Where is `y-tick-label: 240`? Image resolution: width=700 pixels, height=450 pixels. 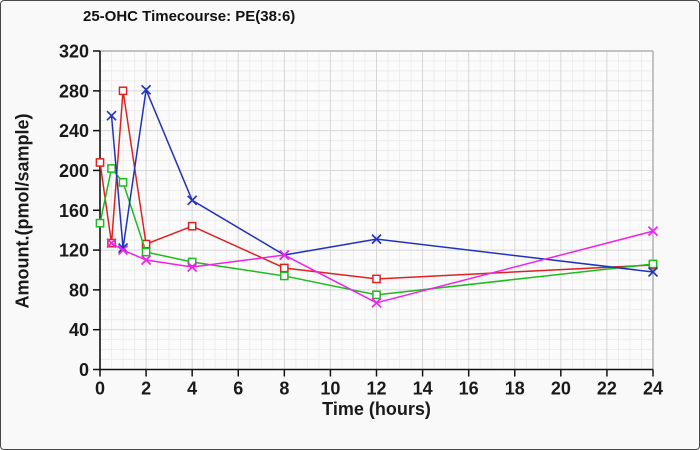
y-tick-label: 240 is located at coordinates (74, 131).